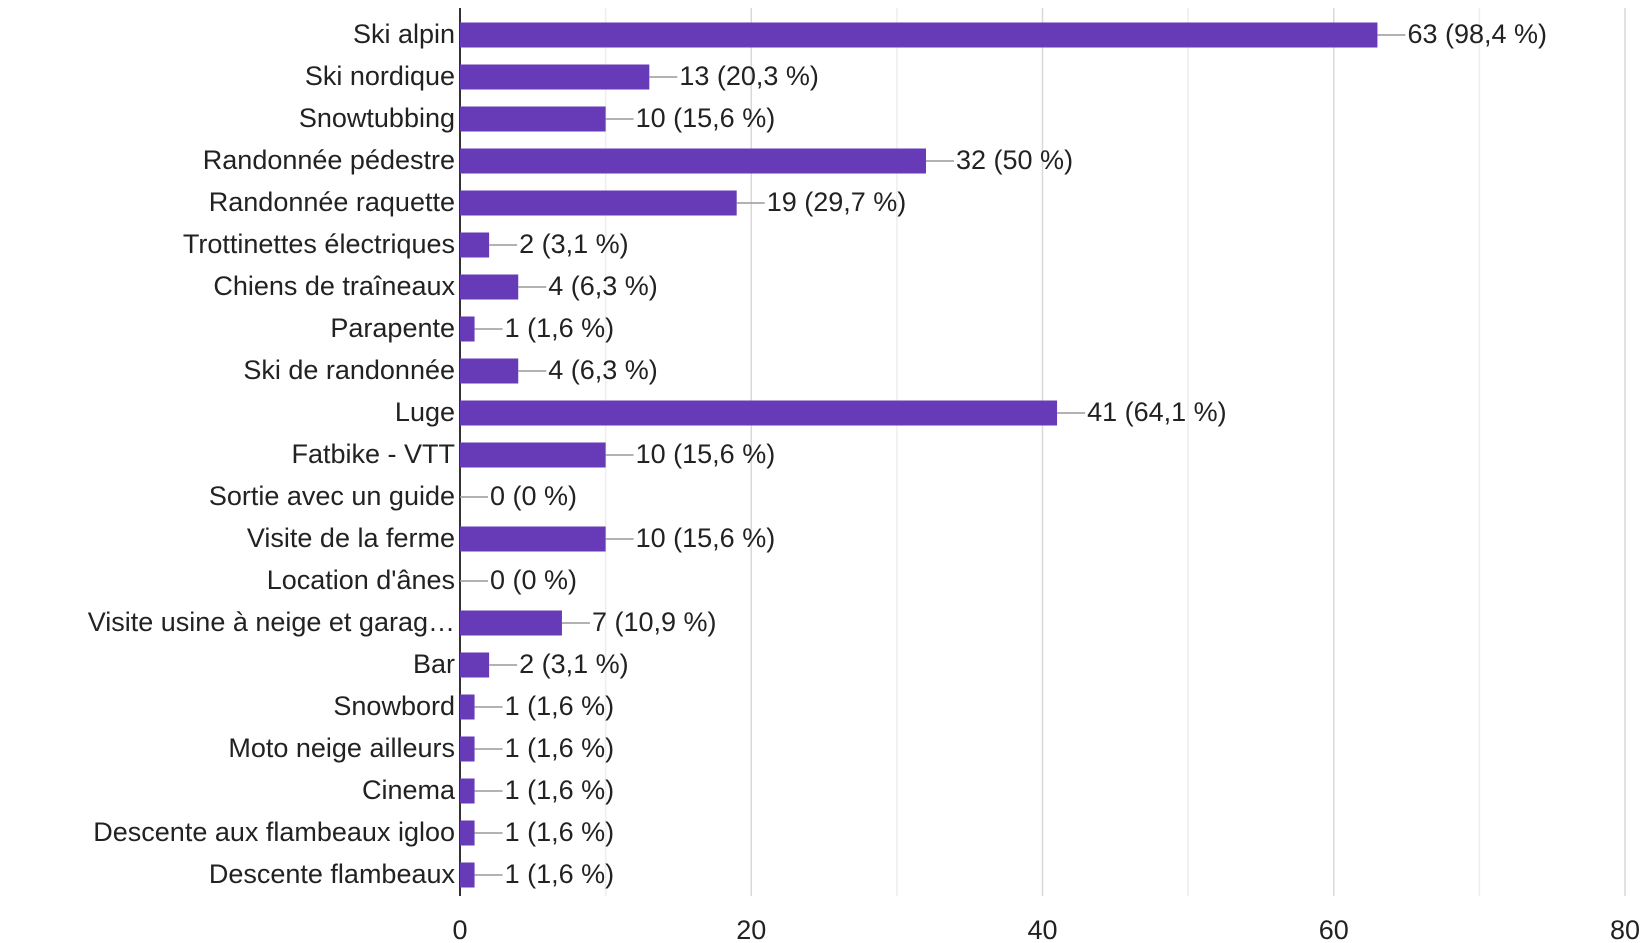 The width and height of the screenshot is (1643, 943). I want to click on y-tick-label: Fatbike - VTT, so click(373, 454).